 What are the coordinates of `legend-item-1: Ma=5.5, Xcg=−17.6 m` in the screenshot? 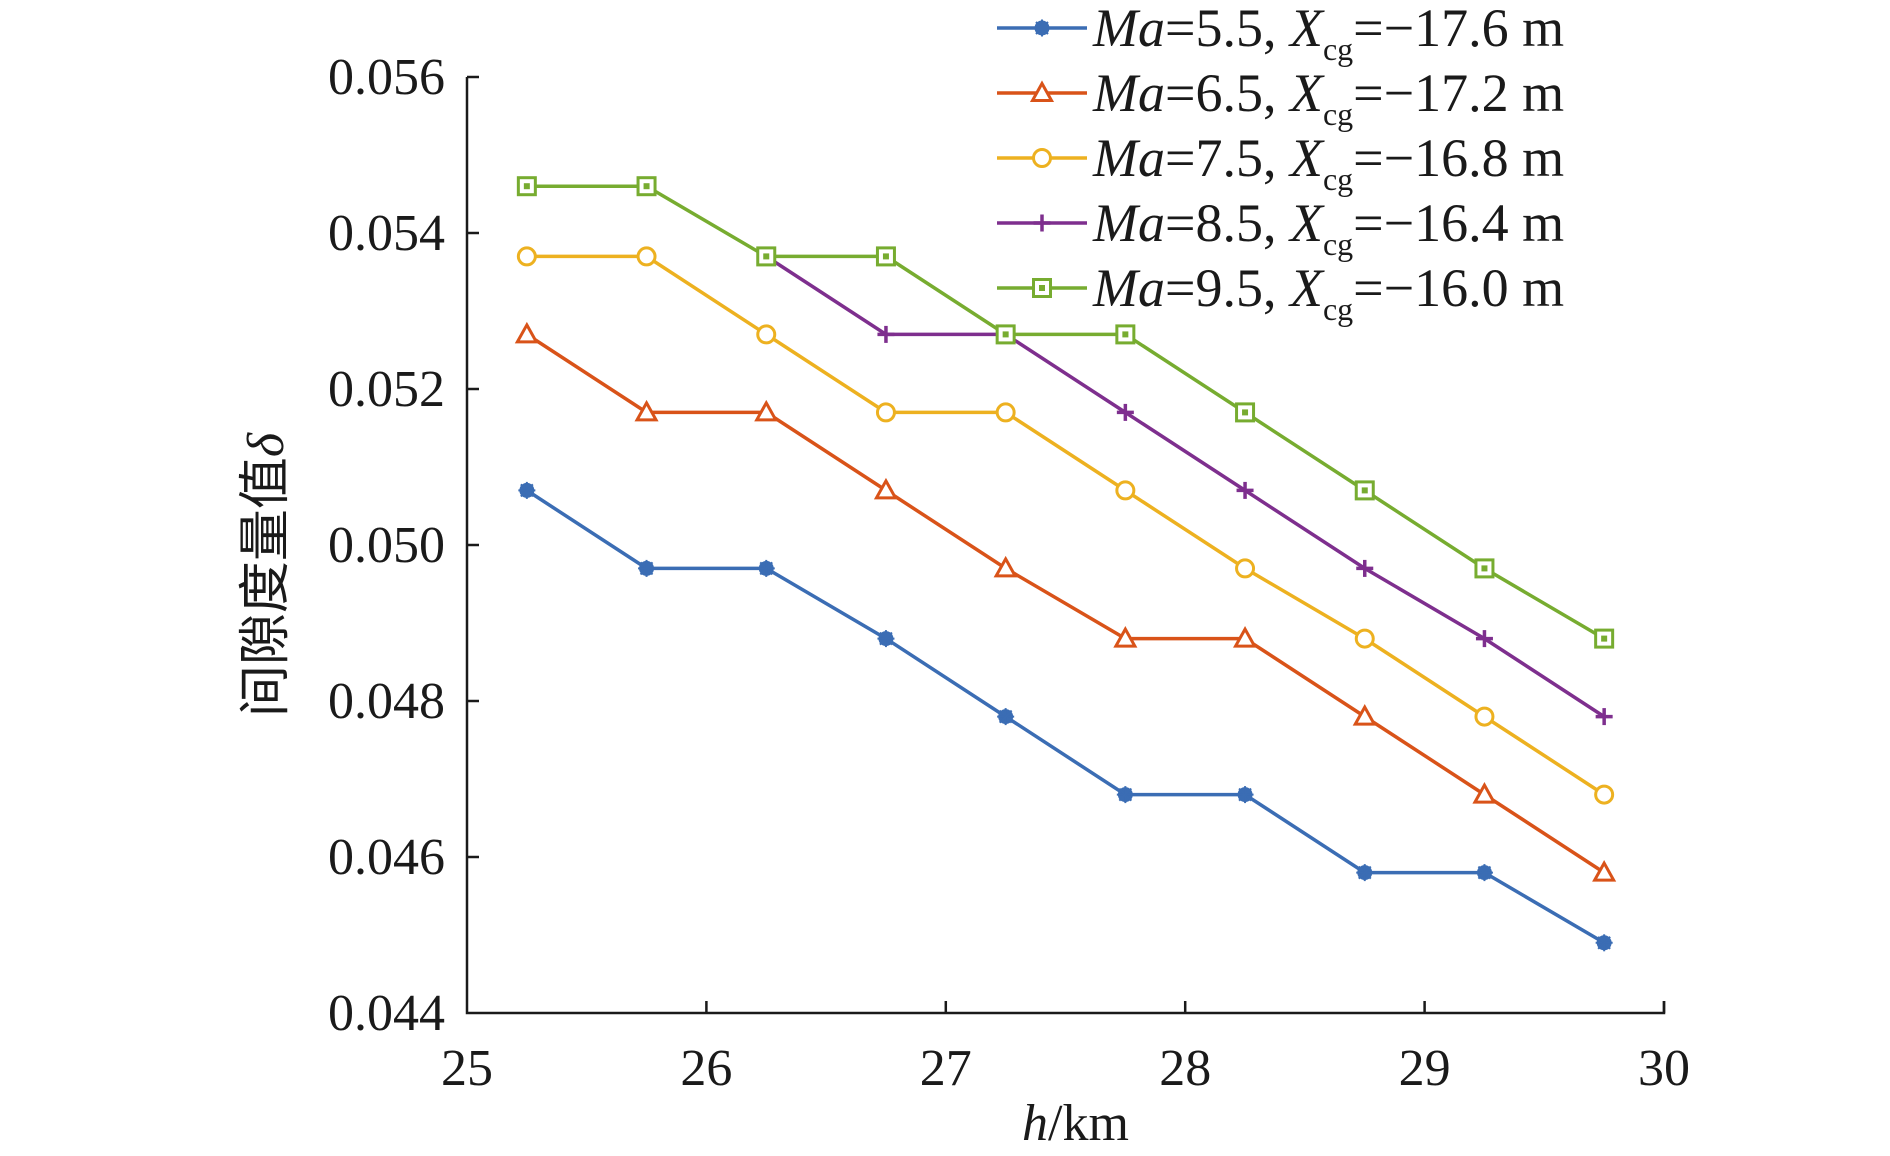 It's located at (1280, 33).